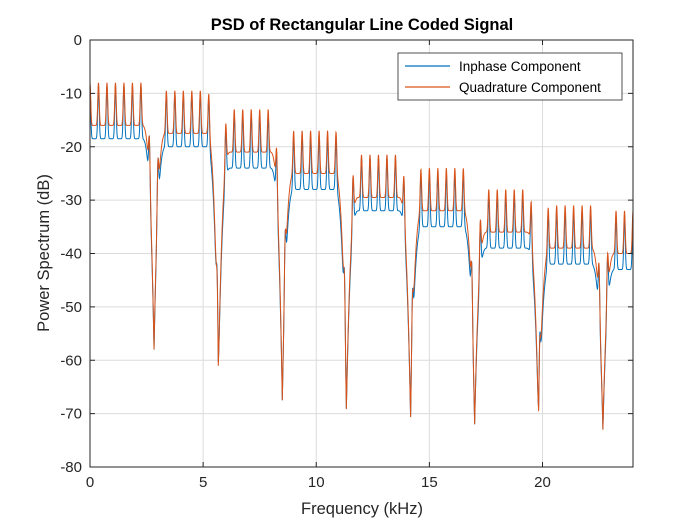  What do you see at coordinates (530, 87) in the screenshot?
I see `legend-label-quadrature: Quadrature Component` at bounding box center [530, 87].